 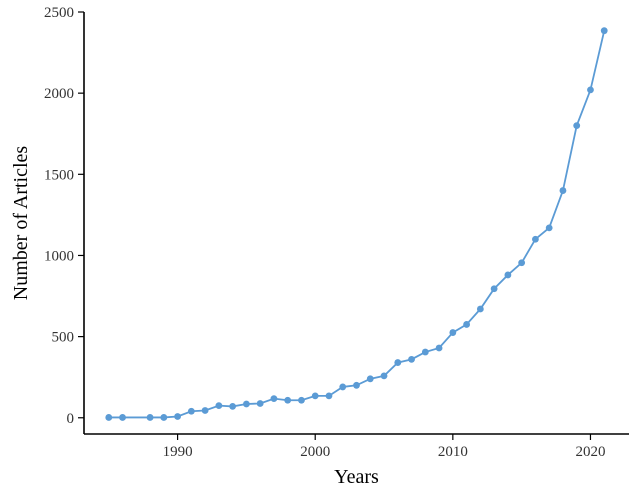 I want to click on y-axis-ticks: 0 500 1000 1500 2000 2500, so click(x=64, y=216).